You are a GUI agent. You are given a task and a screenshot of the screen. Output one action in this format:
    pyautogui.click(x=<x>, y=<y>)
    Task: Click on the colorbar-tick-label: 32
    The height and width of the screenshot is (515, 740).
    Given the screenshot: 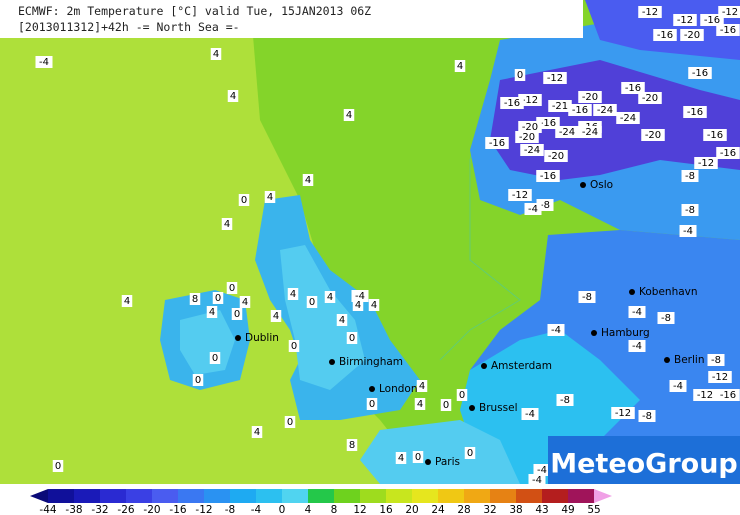 What is the action you would take?
    pyautogui.click(x=489, y=509)
    